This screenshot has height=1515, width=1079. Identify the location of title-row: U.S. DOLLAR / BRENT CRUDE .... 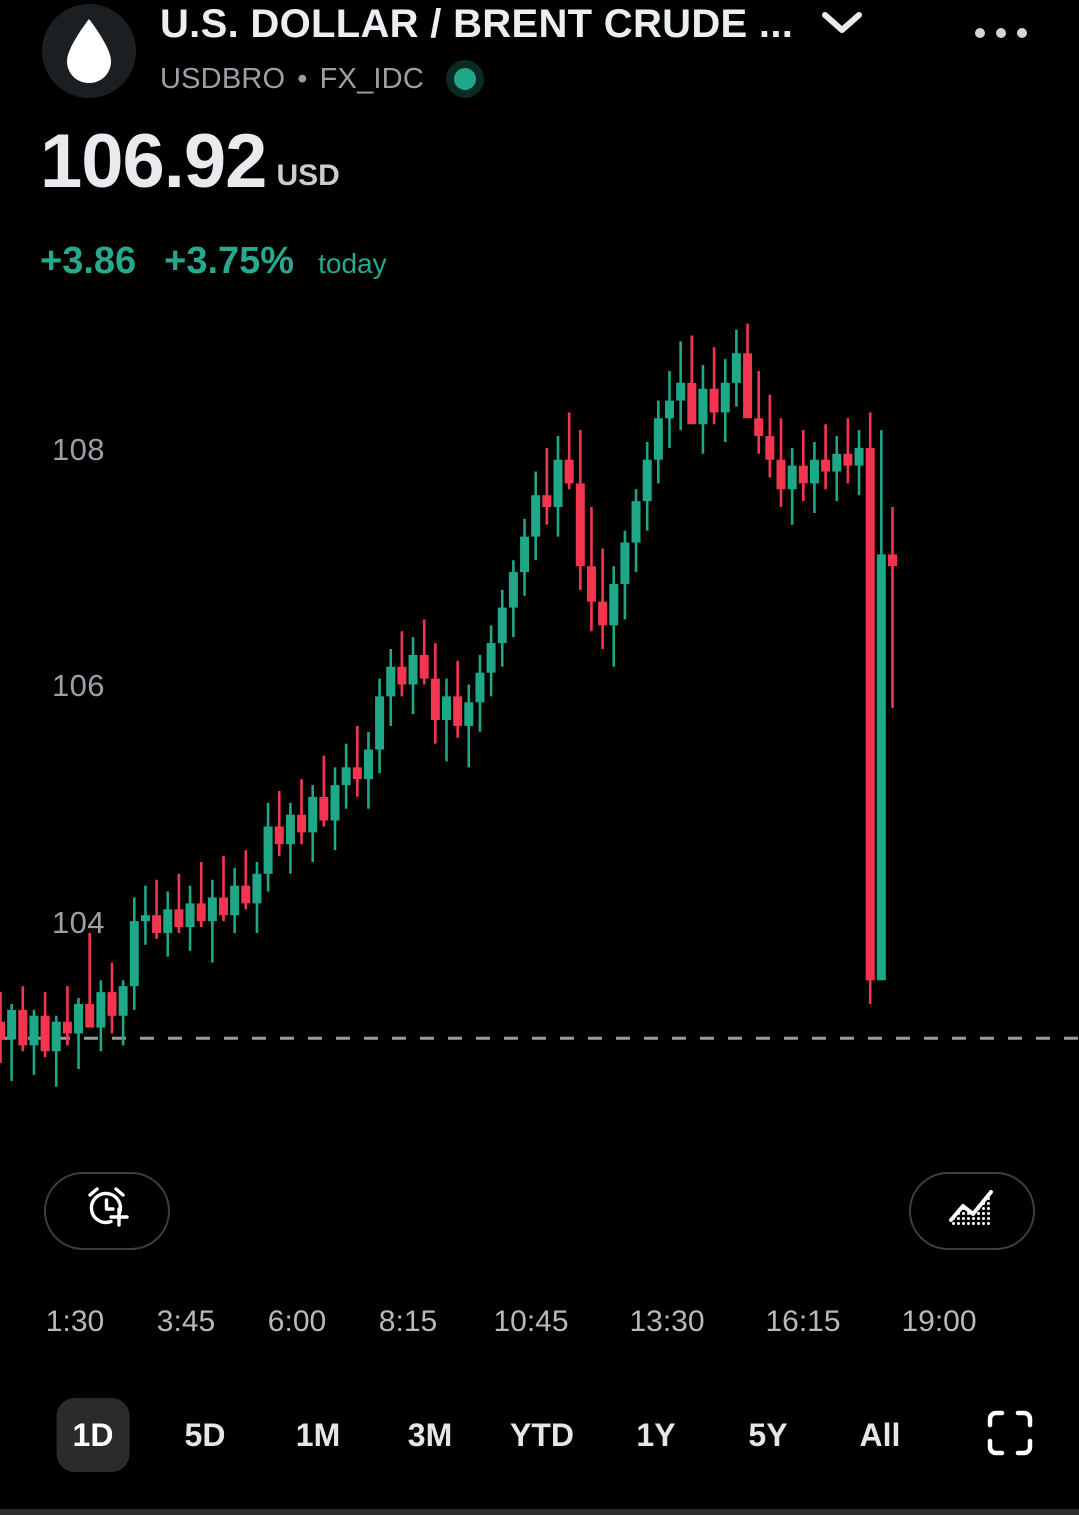
(512, 24).